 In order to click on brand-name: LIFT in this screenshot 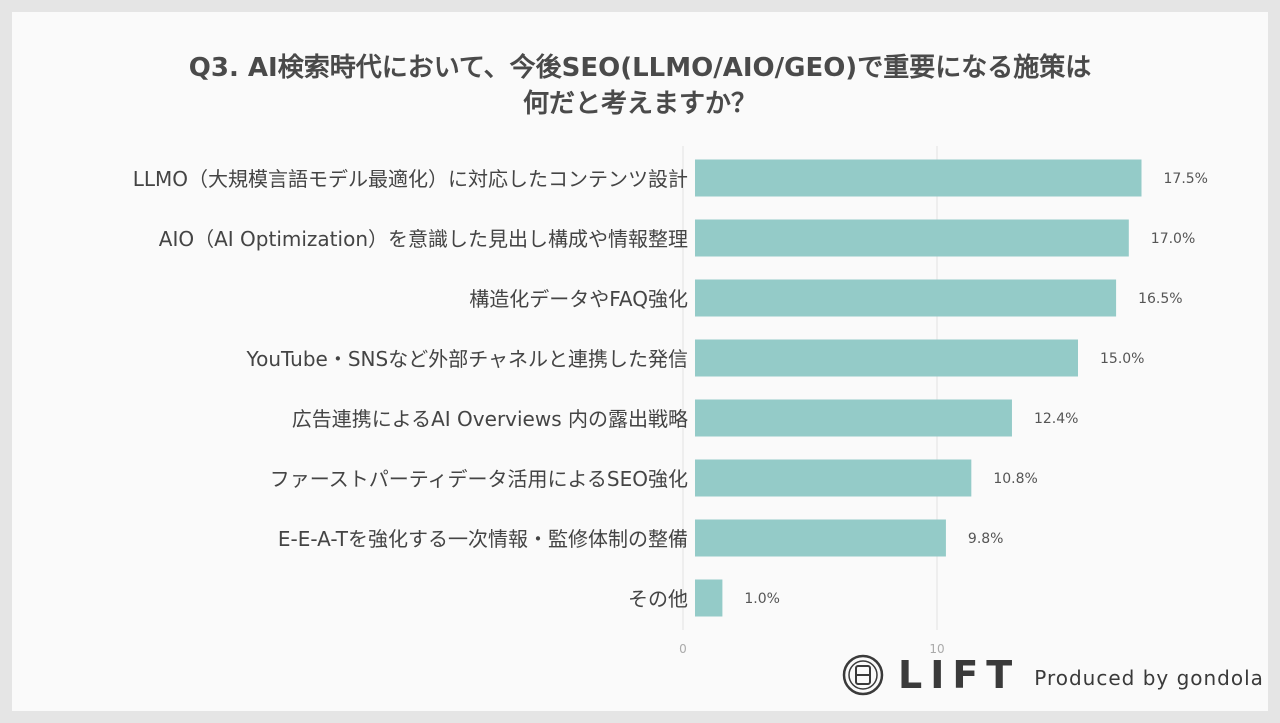, I will do `click(959, 675)`.